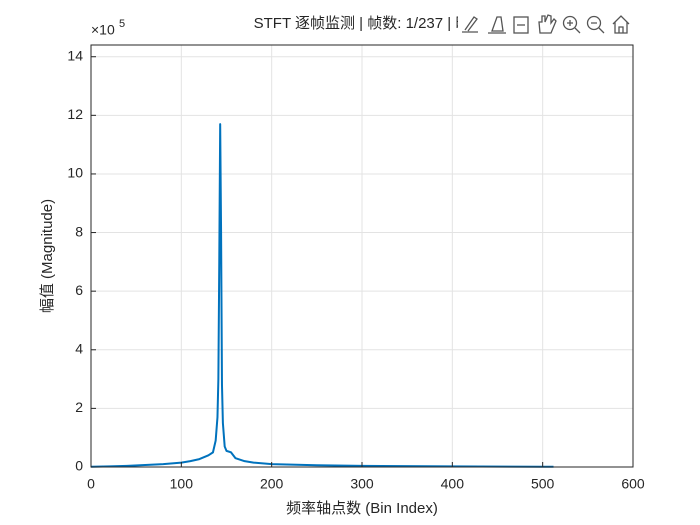  Describe the element at coordinates (79, 466) in the screenshot. I see `y-tick-label: 0` at that location.